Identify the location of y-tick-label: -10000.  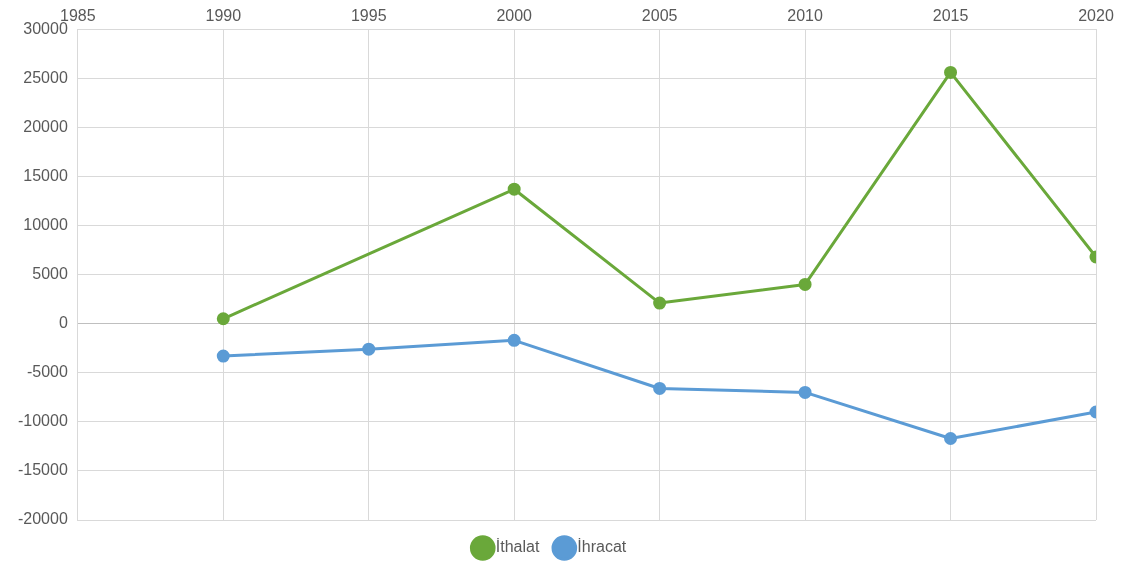
(42, 421).